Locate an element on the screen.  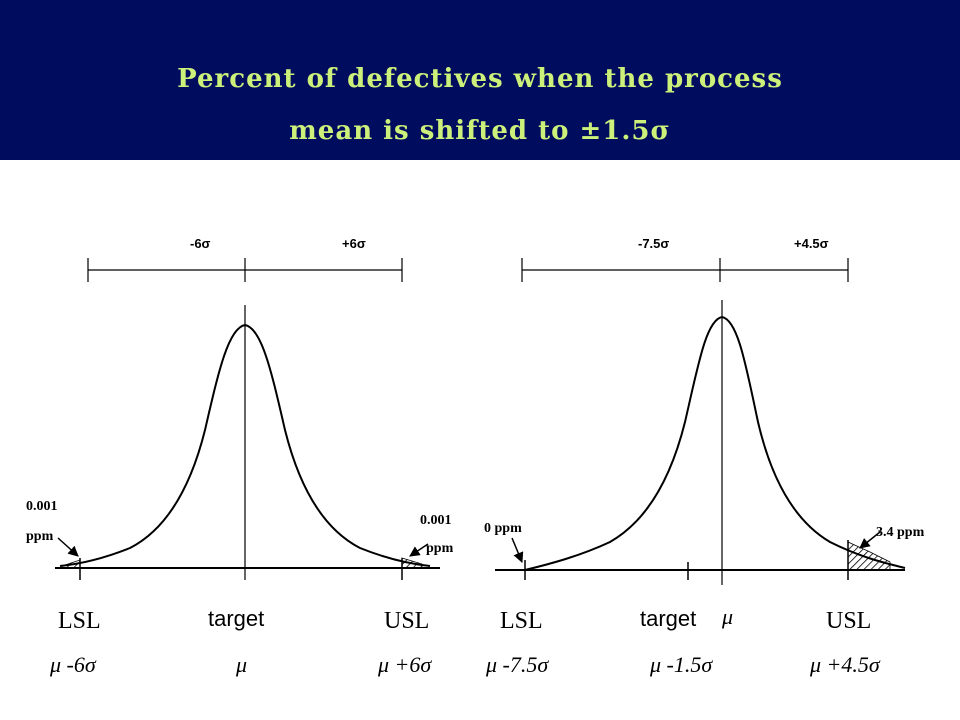
left-span-plus-label: +6σ is located at coordinates (354, 243).